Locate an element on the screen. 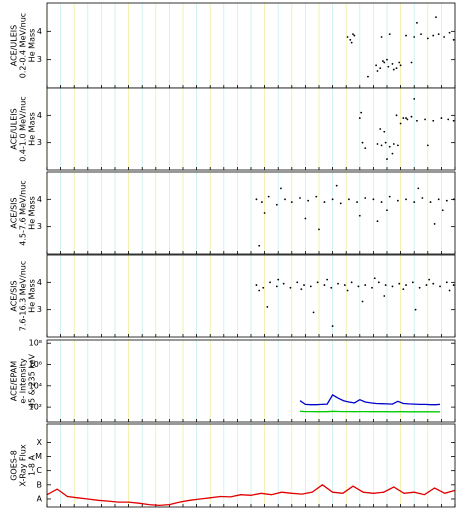 This screenshot has height=510, width=462. y-axis-label: ACE/ULEIS is located at coordinates (14, 45).